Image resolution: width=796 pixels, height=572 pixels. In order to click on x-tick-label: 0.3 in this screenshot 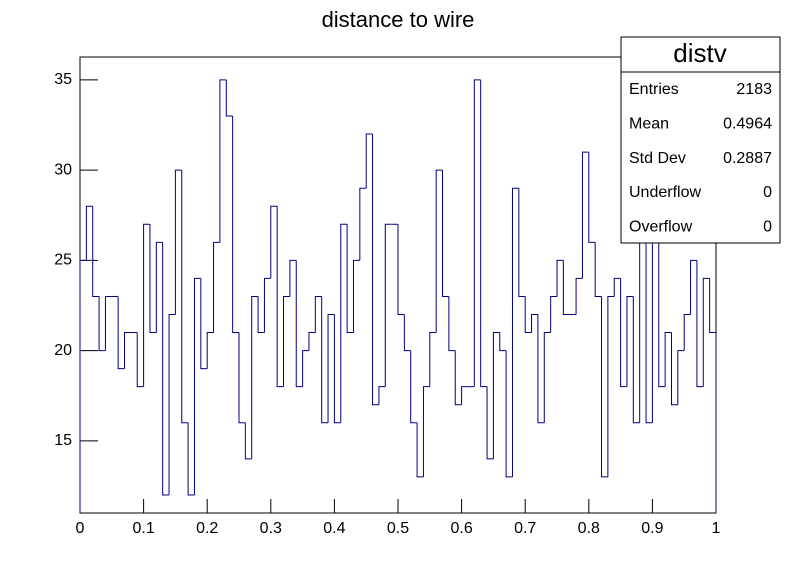, I will do `click(271, 528)`.